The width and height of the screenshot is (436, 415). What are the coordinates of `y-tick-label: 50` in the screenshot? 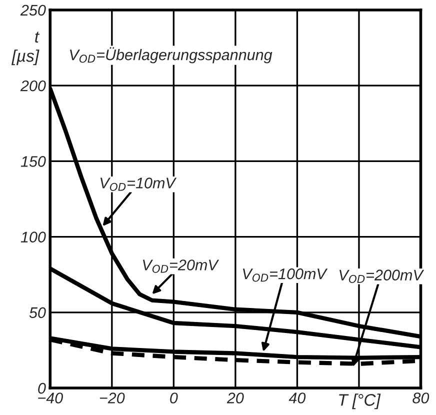 It's located at (37, 312).